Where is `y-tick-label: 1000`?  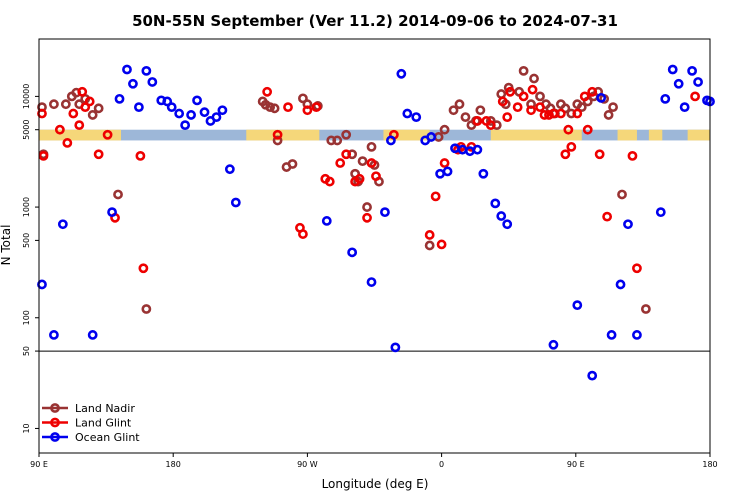 y-tick-label: 1000 is located at coordinates (26, 207).